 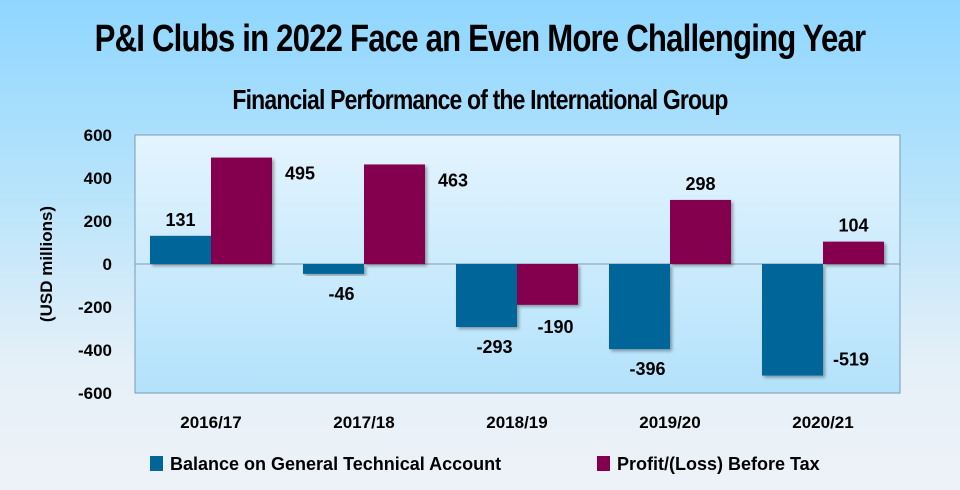 I want to click on data-label: 131, so click(x=180, y=220).